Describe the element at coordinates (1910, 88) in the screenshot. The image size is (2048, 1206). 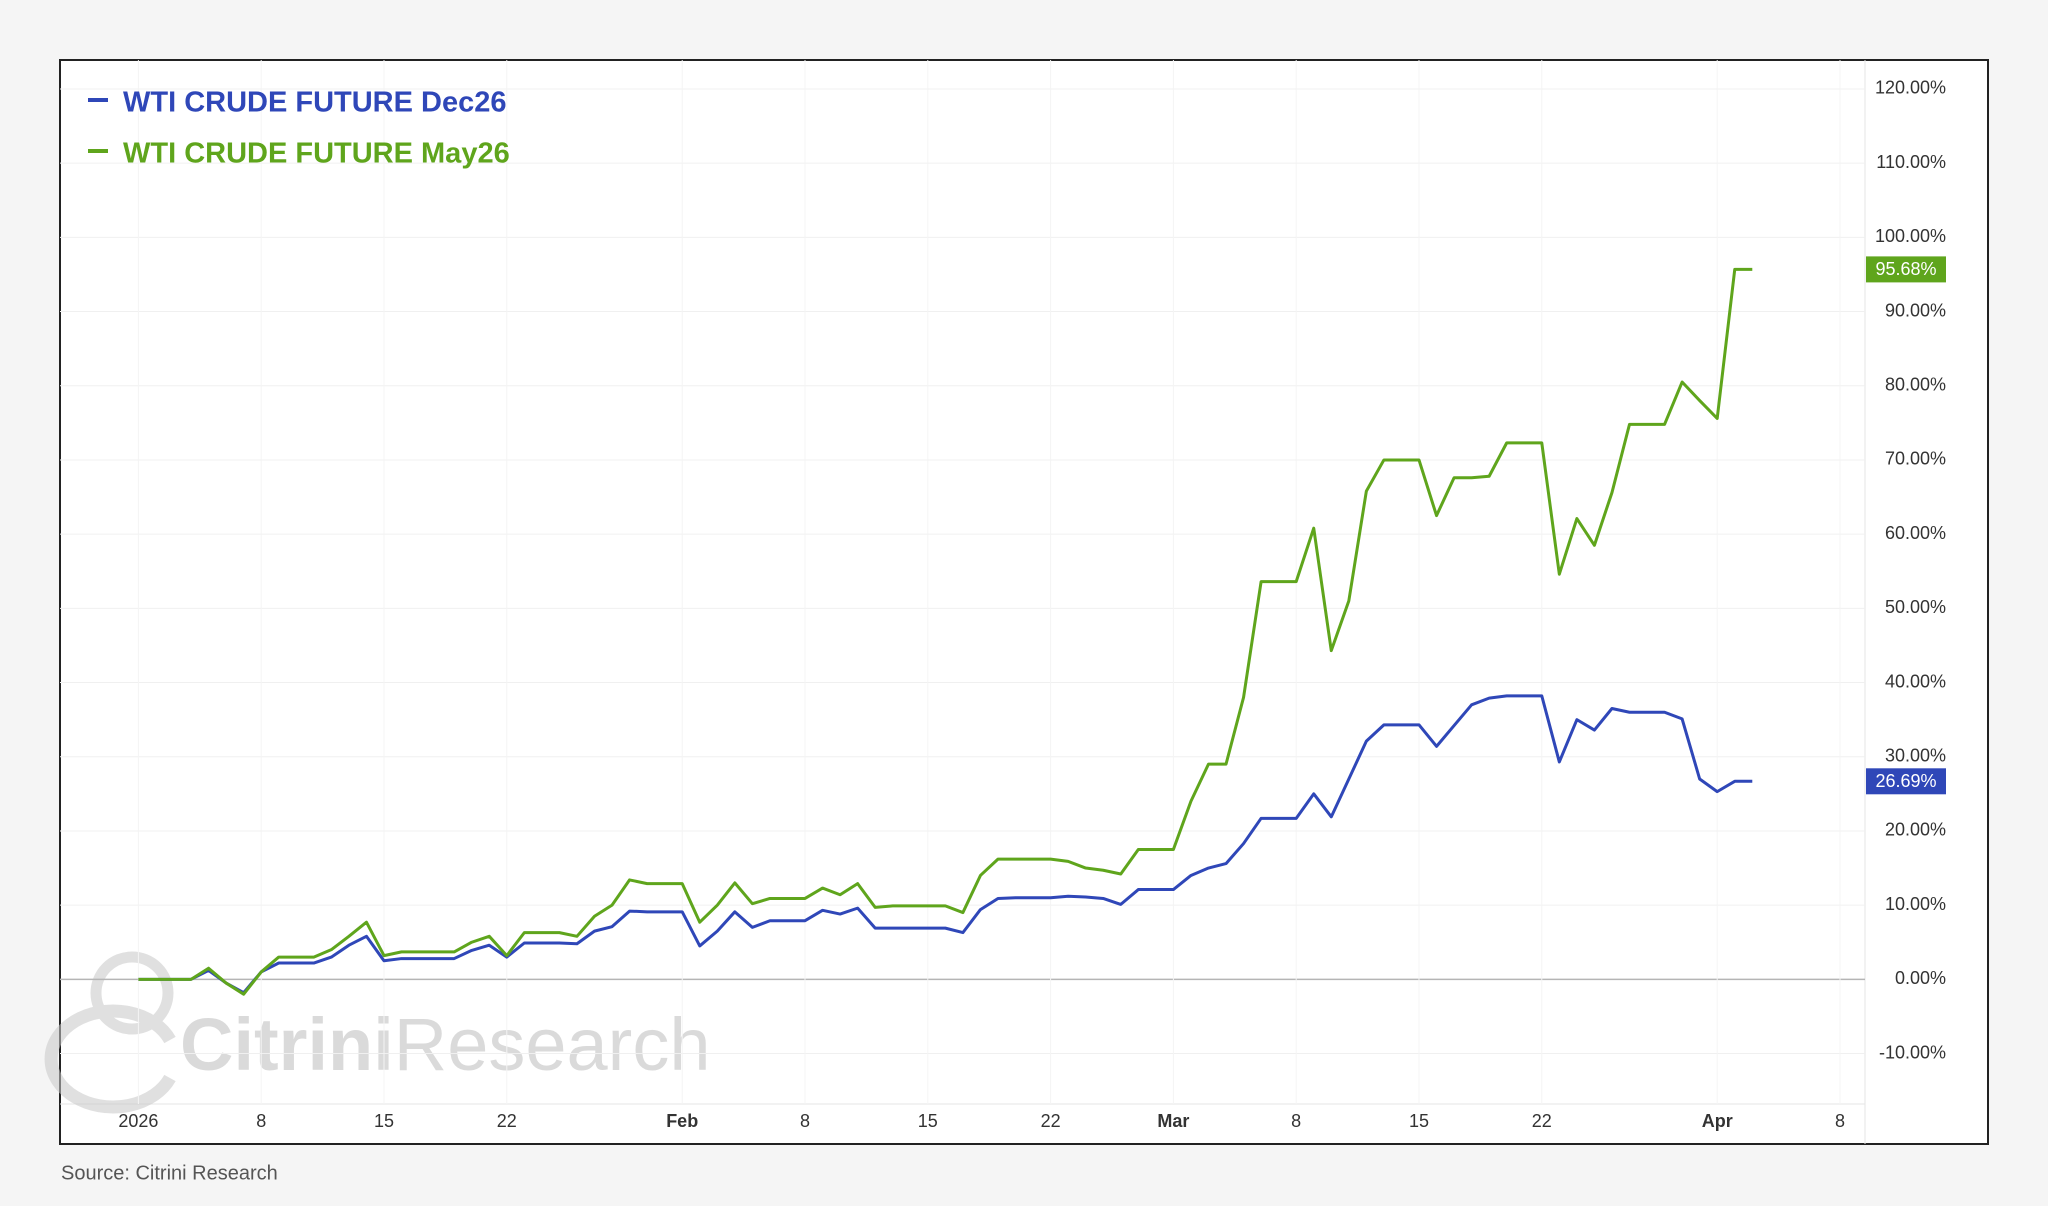
I see `y-tick-label: 120.00%` at that location.